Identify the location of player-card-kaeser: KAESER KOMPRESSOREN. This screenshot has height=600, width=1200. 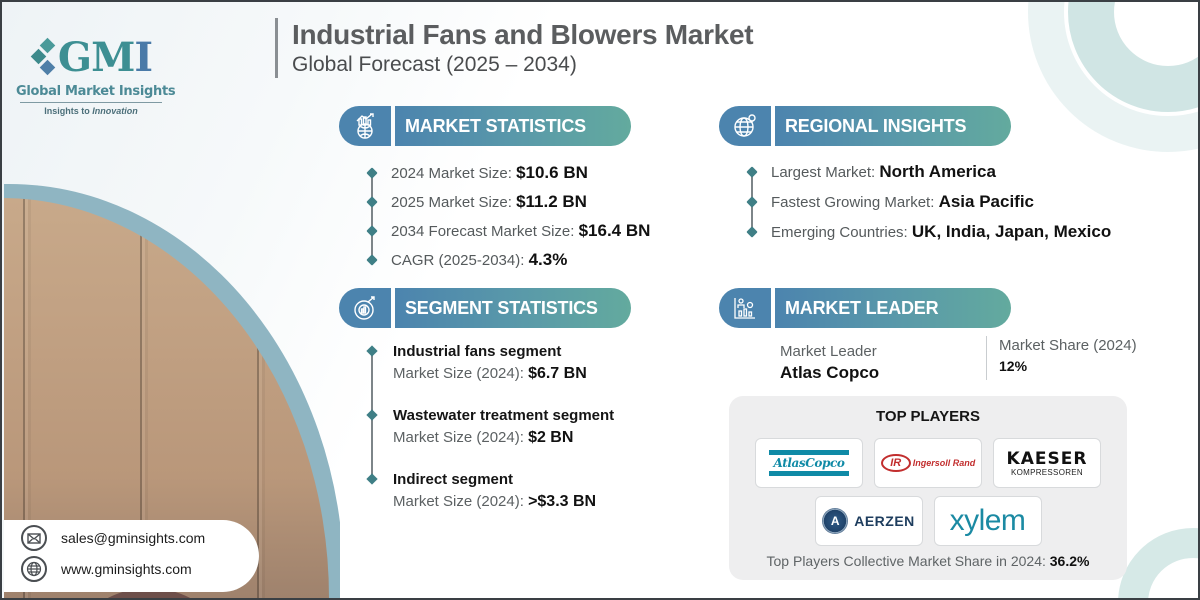
(1047, 463).